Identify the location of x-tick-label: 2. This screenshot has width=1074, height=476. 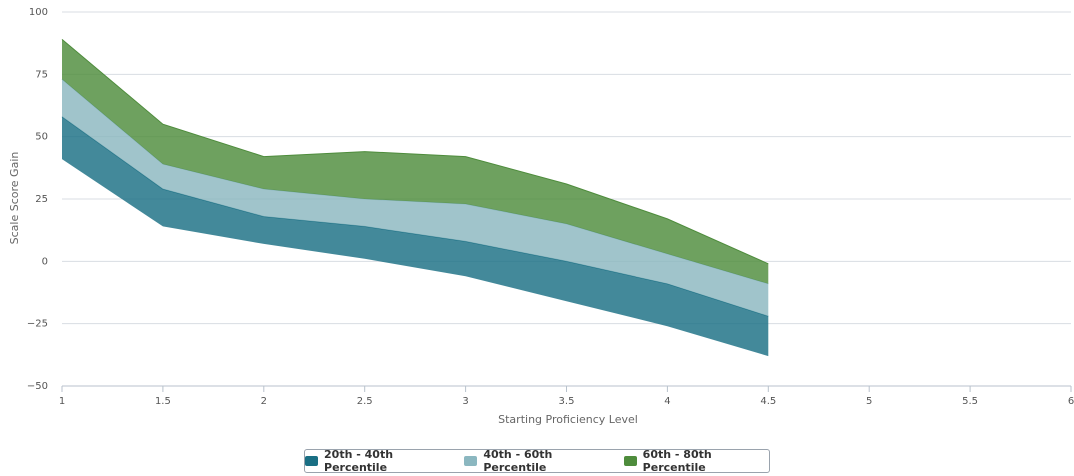
(264, 401).